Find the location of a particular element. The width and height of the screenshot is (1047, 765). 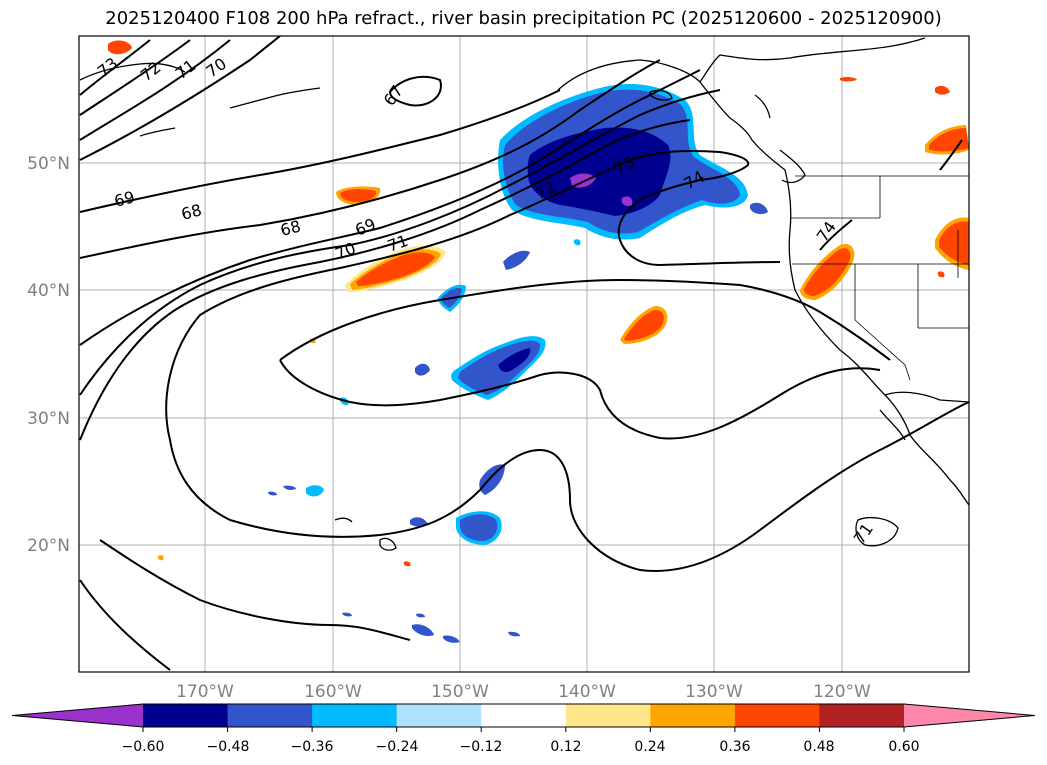

lon-tick-130w: 130°W is located at coordinates (714, 692).